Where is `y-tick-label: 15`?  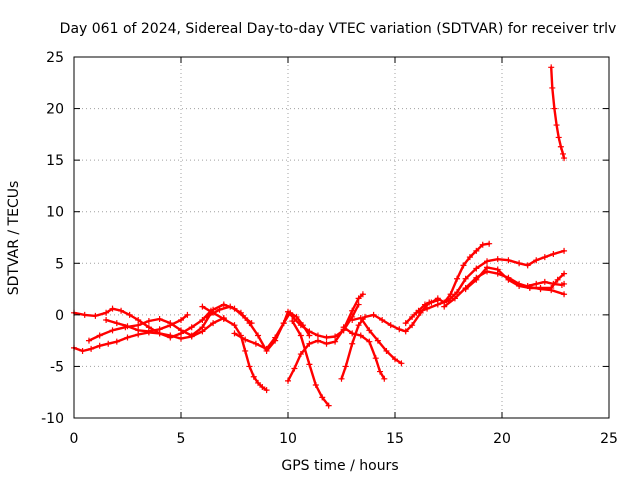
y-tick-label: 15 is located at coordinates (55, 161).